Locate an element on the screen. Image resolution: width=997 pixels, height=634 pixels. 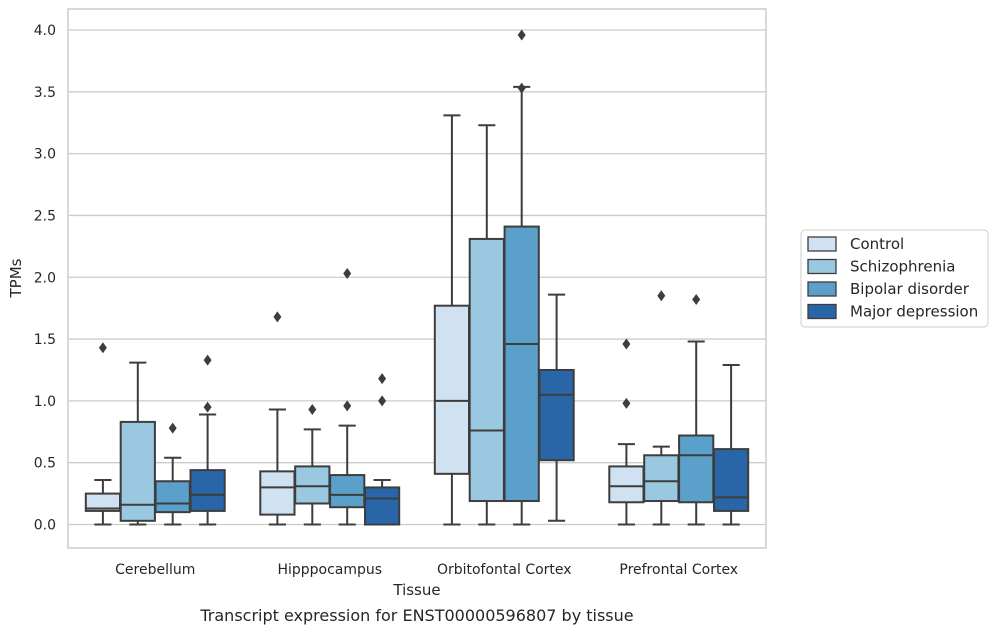
x-axis-label: Tissue is located at coordinates (416, 590).